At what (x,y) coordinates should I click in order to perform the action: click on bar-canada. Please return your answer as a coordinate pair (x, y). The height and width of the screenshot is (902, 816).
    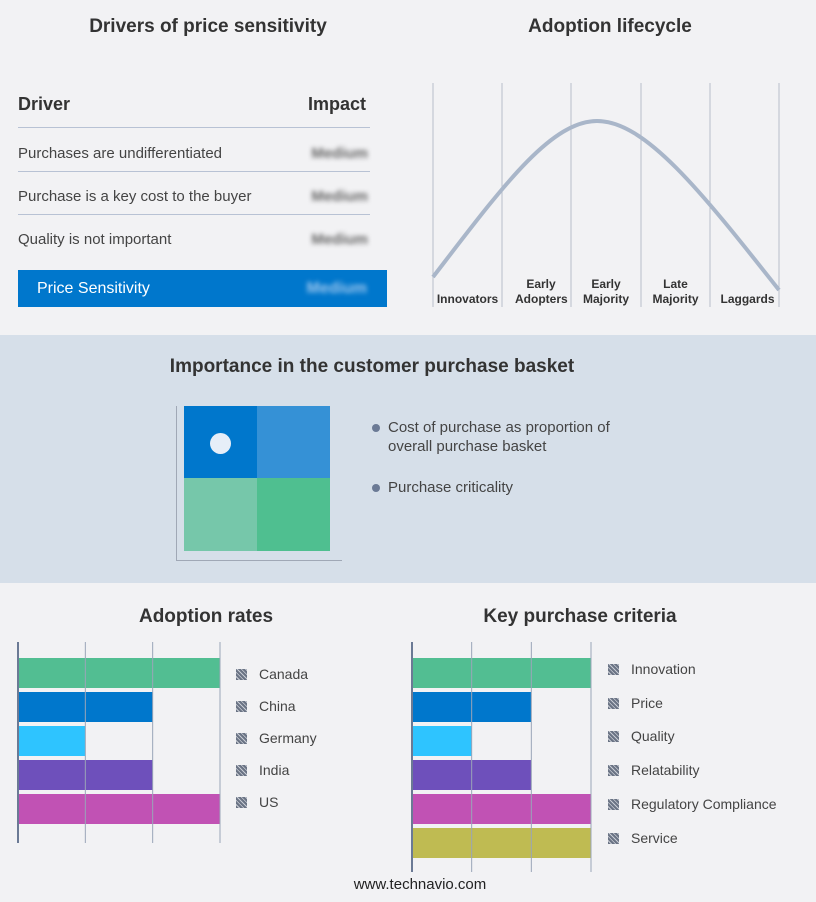
    Looking at the image, I should click on (119, 673).